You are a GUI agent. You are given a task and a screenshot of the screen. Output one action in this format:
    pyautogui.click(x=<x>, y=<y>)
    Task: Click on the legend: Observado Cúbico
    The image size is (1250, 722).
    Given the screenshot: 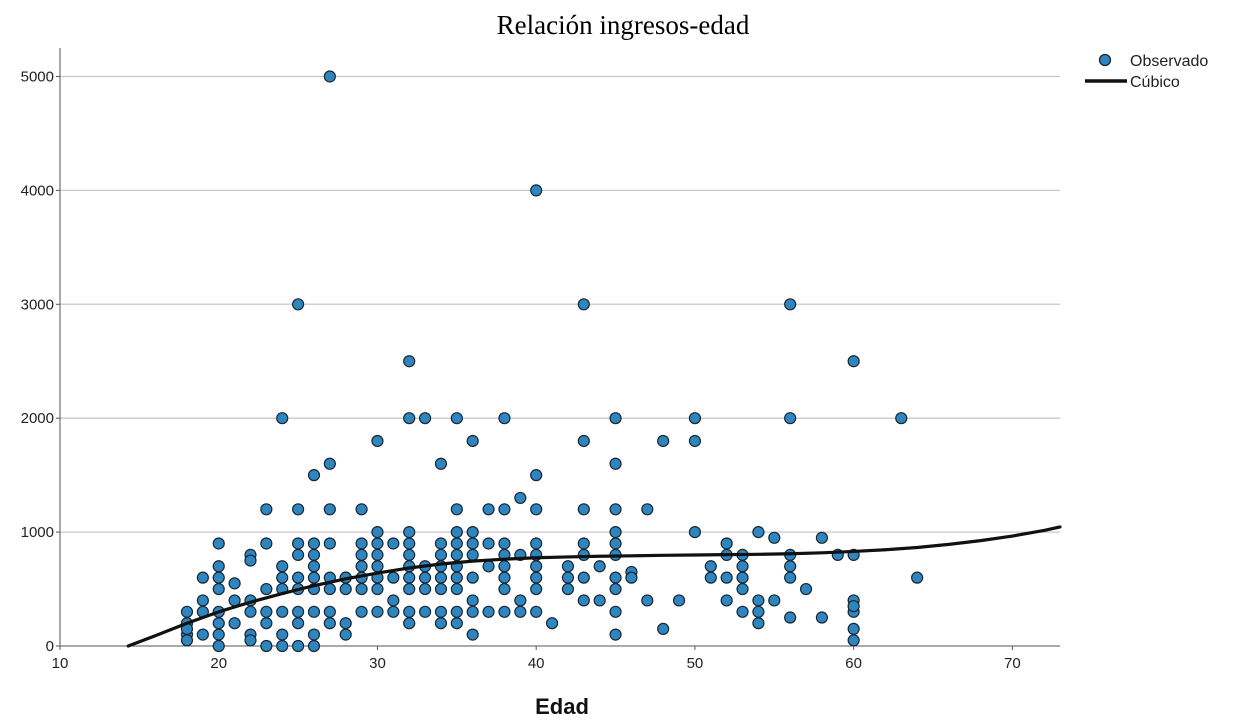 What is the action you would take?
    pyautogui.click(x=1146, y=72)
    